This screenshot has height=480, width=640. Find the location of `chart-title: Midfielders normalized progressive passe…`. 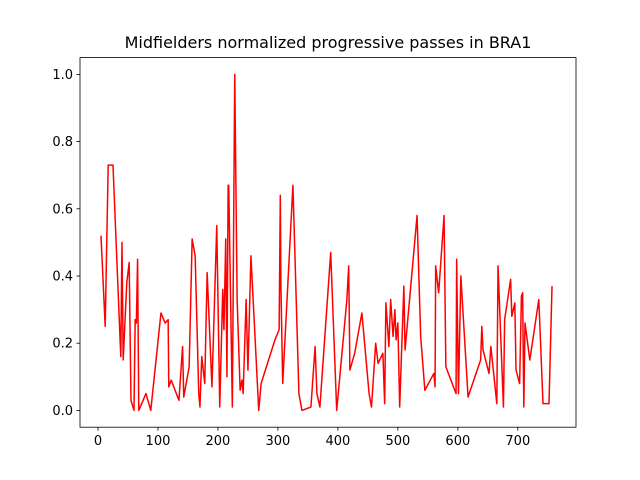

chart-title: Midfielders normalized progressive passe… is located at coordinates (328, 42).